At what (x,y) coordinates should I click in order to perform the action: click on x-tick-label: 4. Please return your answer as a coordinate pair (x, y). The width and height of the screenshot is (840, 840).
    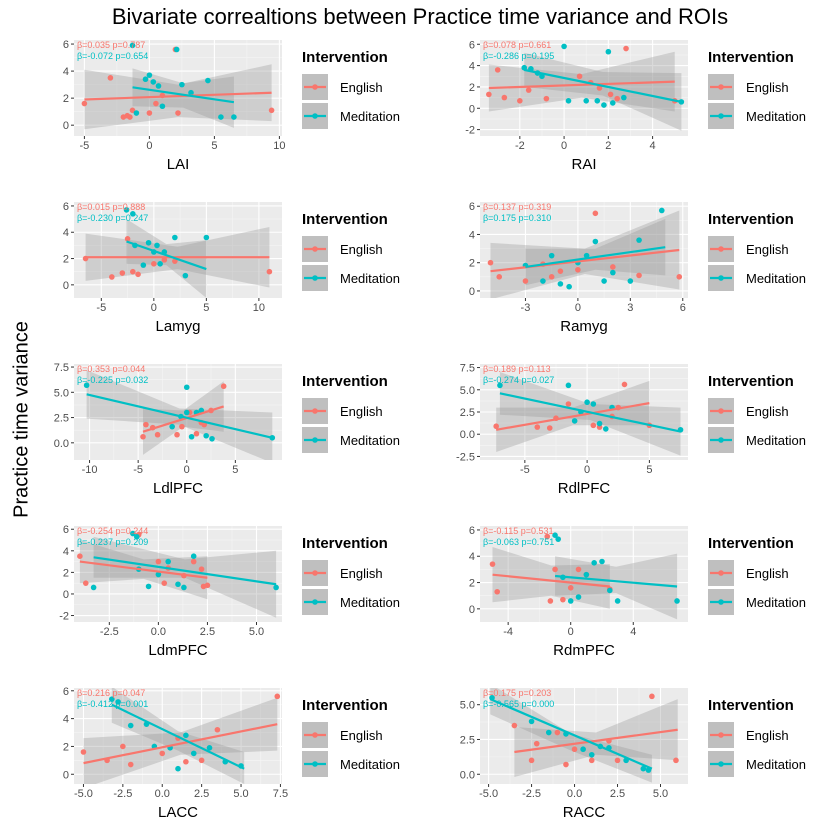
    Looking at the image, I should click on (633, 632).